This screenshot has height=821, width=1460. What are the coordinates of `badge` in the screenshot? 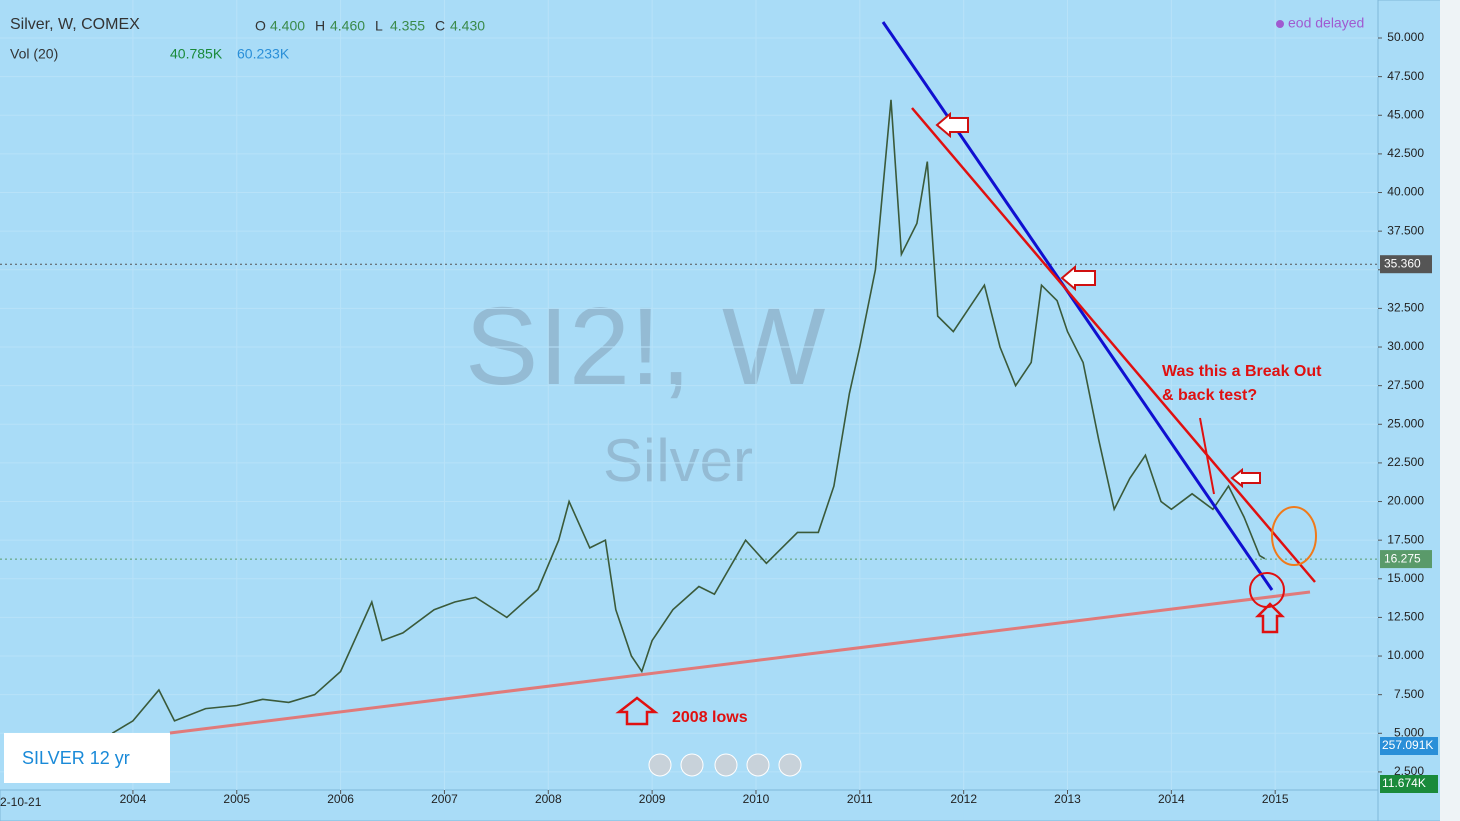 It's located at (87, 758).